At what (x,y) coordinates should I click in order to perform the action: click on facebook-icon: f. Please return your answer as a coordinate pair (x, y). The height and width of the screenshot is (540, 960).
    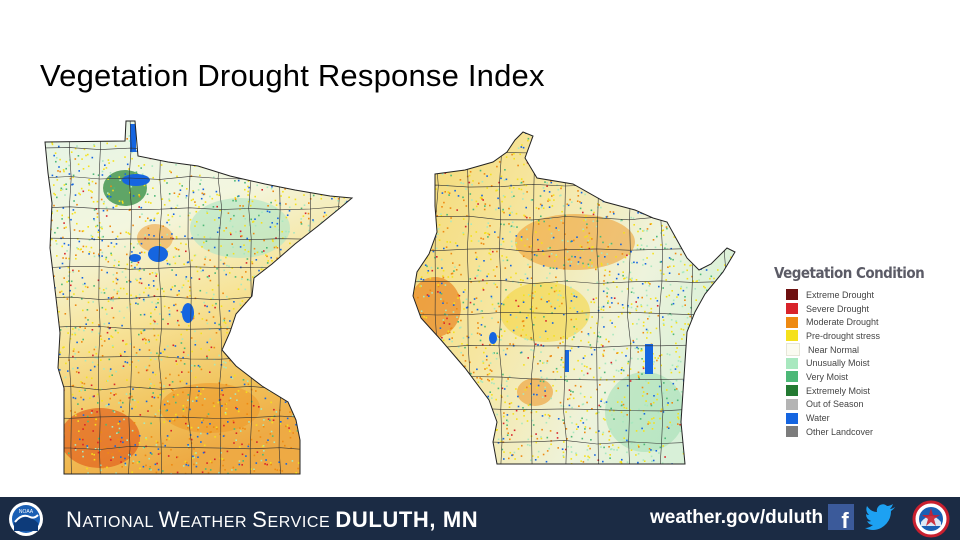
    Looking at the image, I should click on (841, 517).